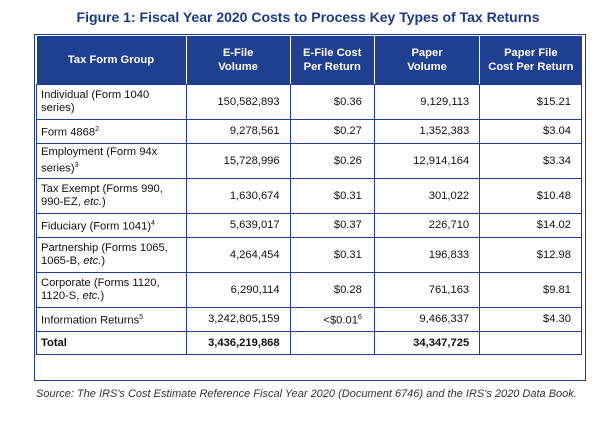  I want to click on footnote-marker: 6, so click(359, 318).